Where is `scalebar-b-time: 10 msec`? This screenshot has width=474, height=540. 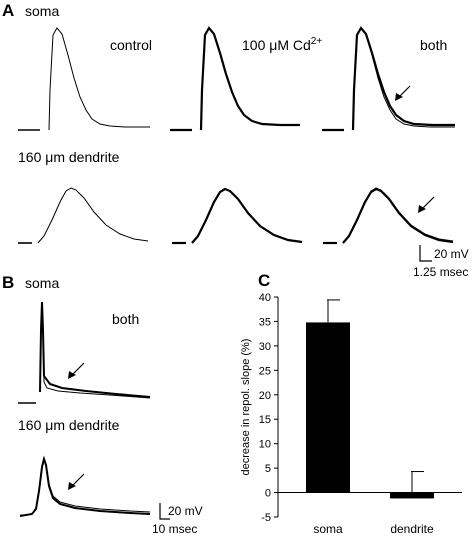 scalebar-b-time: 10 msec is located at coordinates (174, 529).